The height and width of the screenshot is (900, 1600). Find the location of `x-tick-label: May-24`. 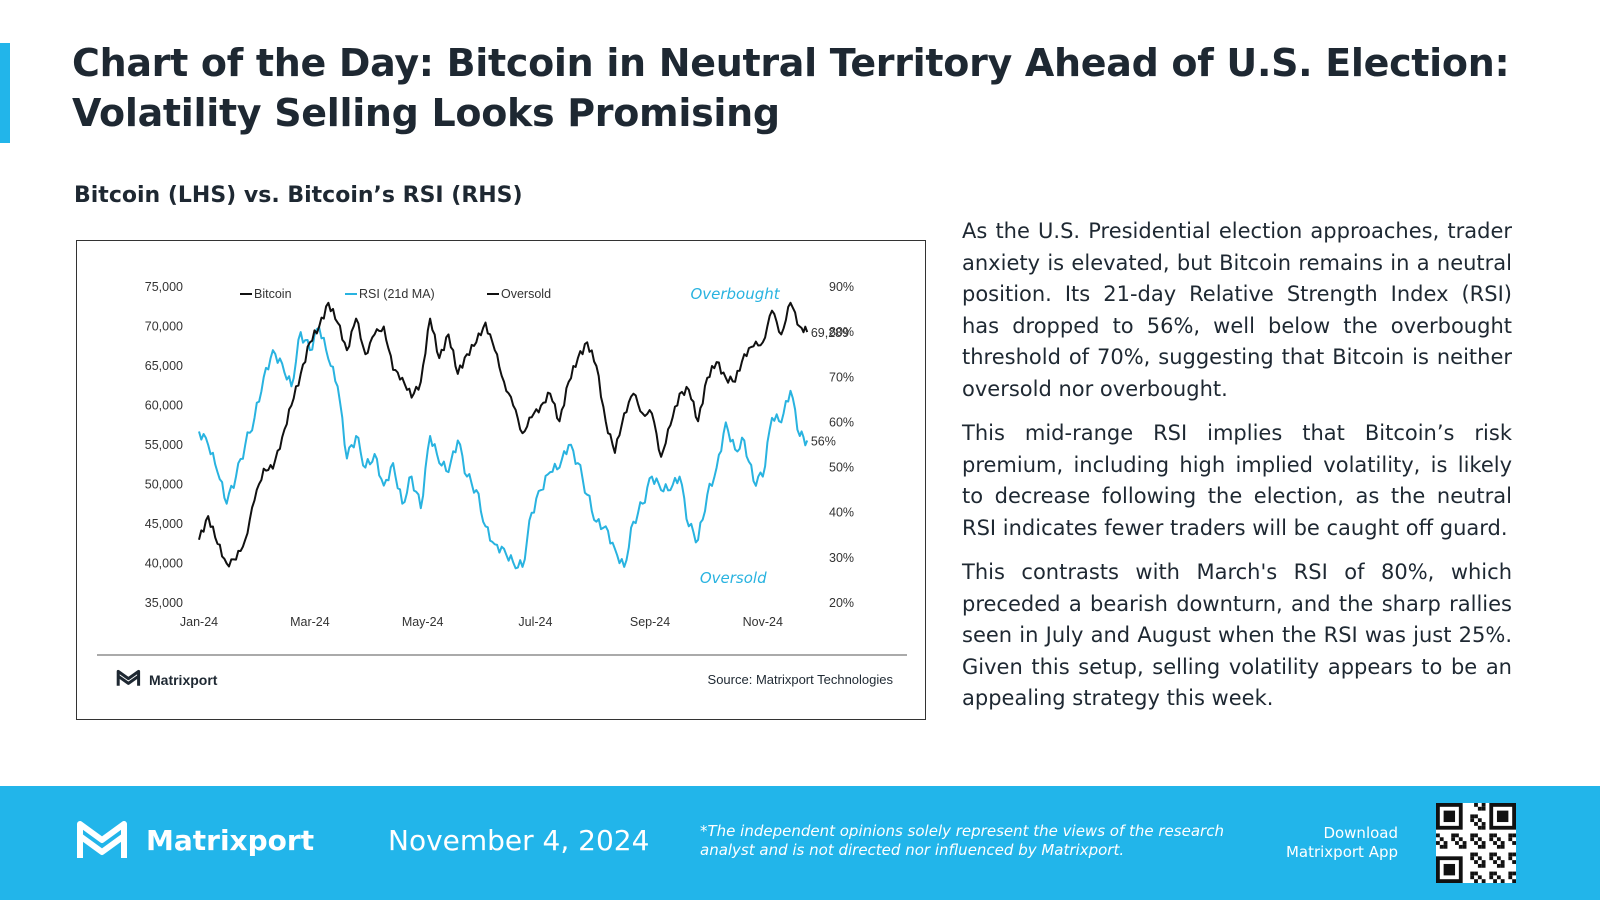

x-tick-label: May-24 is located at coordinates (423, 622).